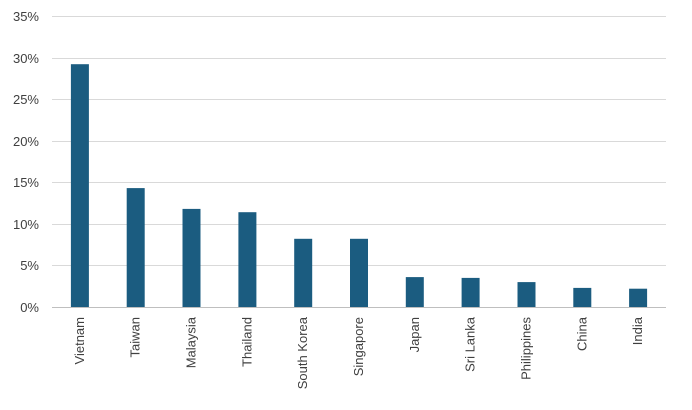  What do you see at coordinates (525, 348) in the screenshot?
I see `x-tick-label: Philippines` at bounding box center [525, 348].